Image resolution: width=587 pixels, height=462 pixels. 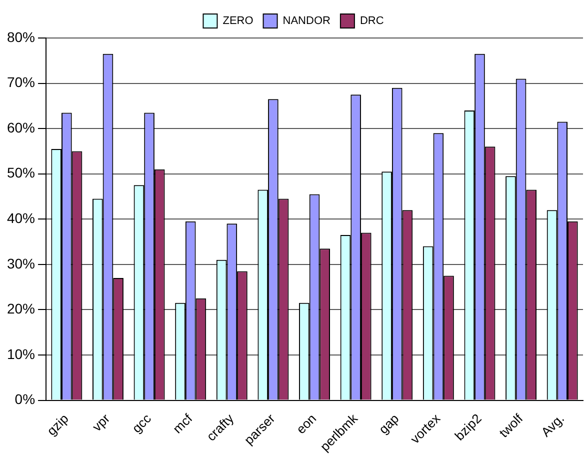 What do you see at coordinates (101, 422) in the screenshot?
I see `x-tick-label: vpr` at bounding box center [101, 422].